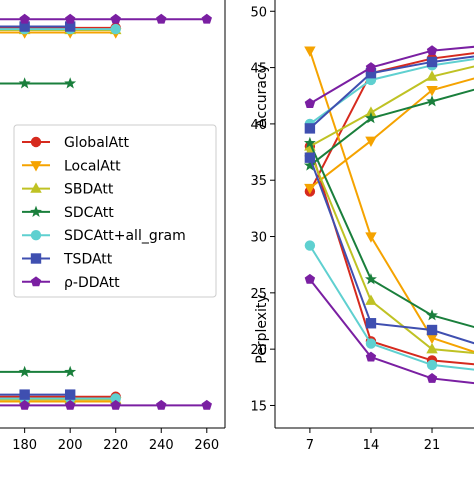  Describe the element at coordinates (262, 96) in the screenshot. I see `right-y-label-accuracy: Accuracy` at that location.